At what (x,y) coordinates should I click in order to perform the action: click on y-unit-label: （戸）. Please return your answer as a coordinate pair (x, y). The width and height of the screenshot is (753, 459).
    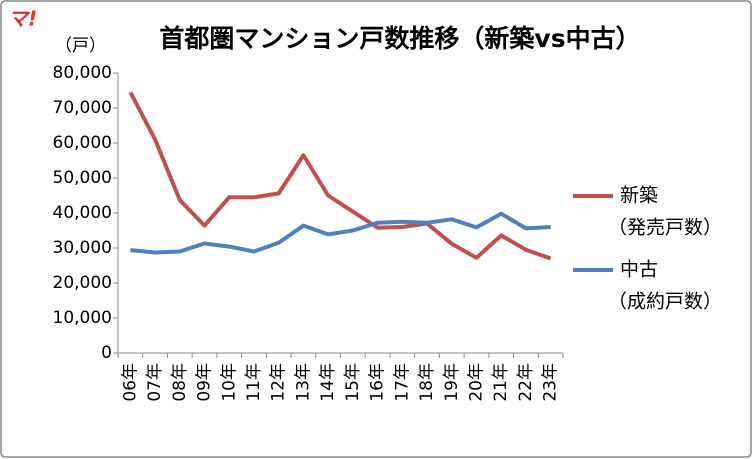
    Looking at the image, I should click on (80, 46).